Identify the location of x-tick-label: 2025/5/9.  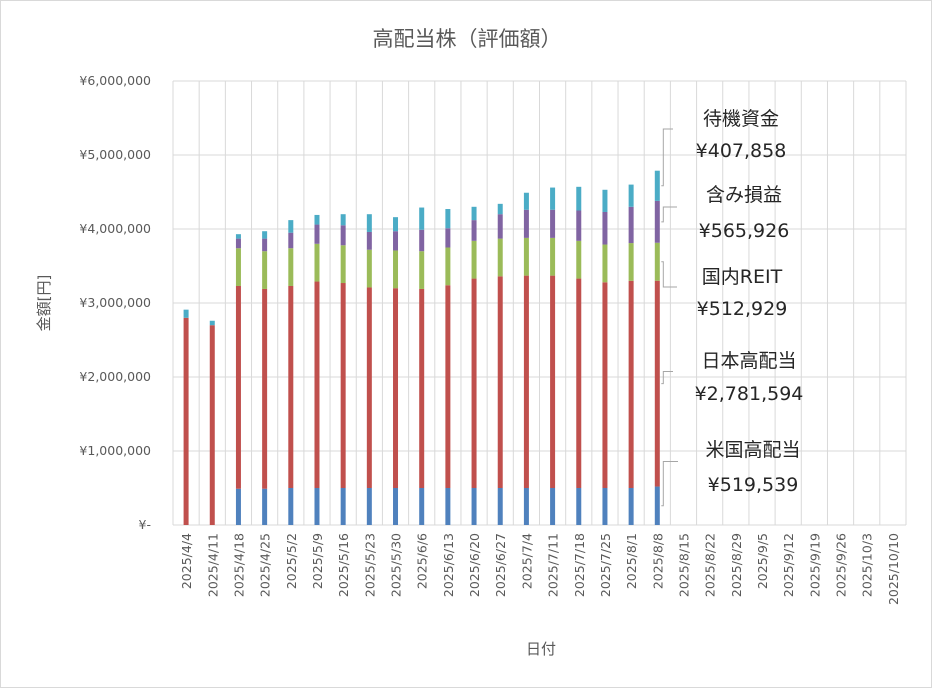
(317, 561).